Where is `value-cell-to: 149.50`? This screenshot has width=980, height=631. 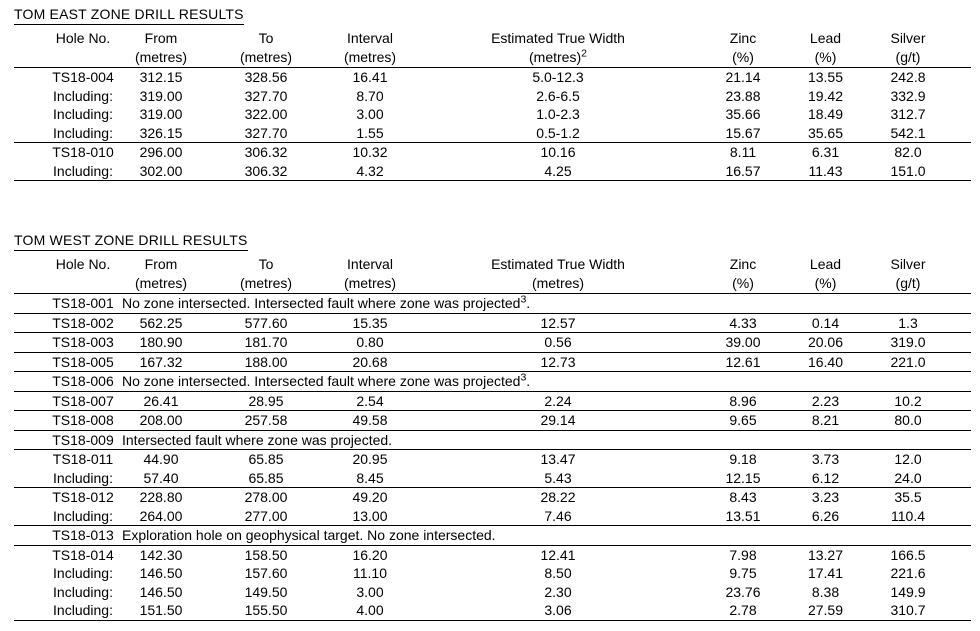
value-cell-to: 149.50 is located at coordinates (266, 591).